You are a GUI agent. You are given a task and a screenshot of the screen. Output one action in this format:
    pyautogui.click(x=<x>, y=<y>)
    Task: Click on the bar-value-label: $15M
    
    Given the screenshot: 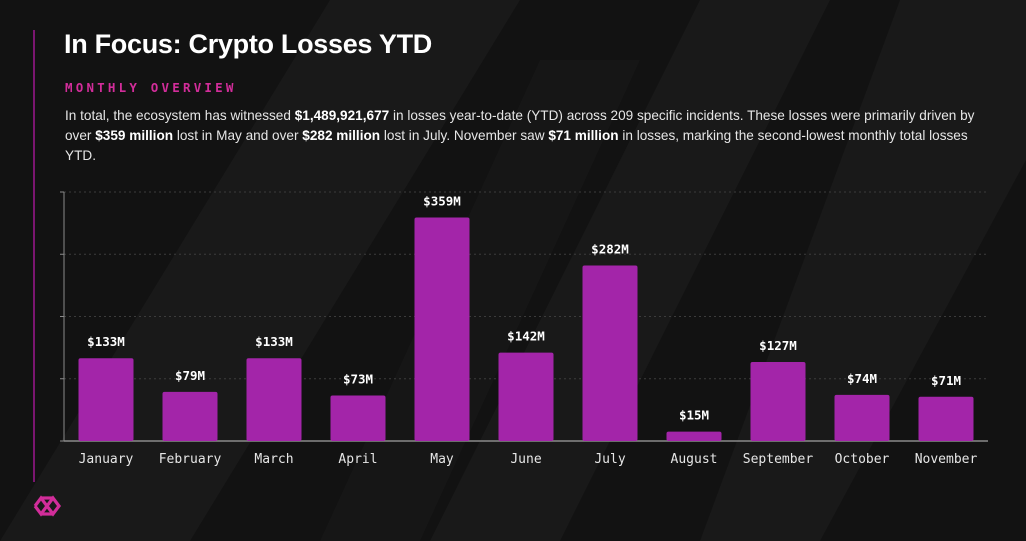 What is the action you would take?
    pyautogui.click(x=694, y=415)
    